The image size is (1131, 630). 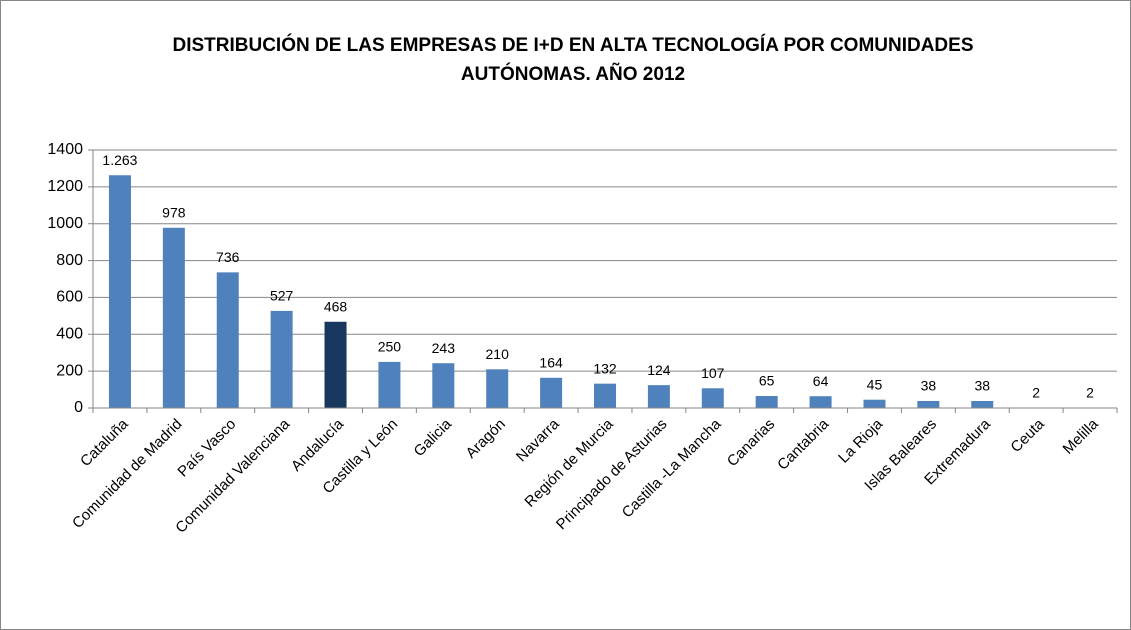 What do you see at coordinates (498, 354) in the screenshot?
I see `data-label: 210` at bounding box center [498, 354].